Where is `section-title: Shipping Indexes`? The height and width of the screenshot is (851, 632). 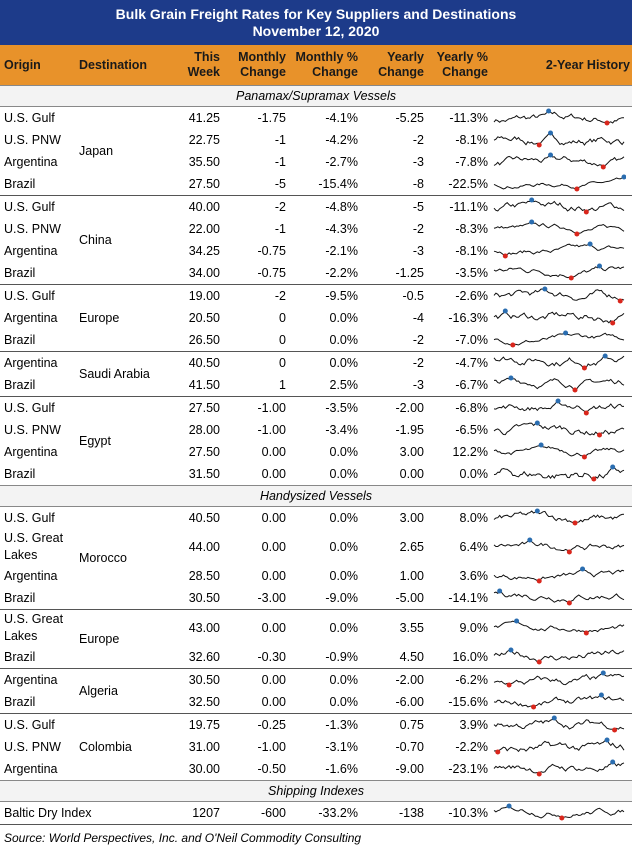
section-title: Shipping Indexes is located at coordinates (316, 791).